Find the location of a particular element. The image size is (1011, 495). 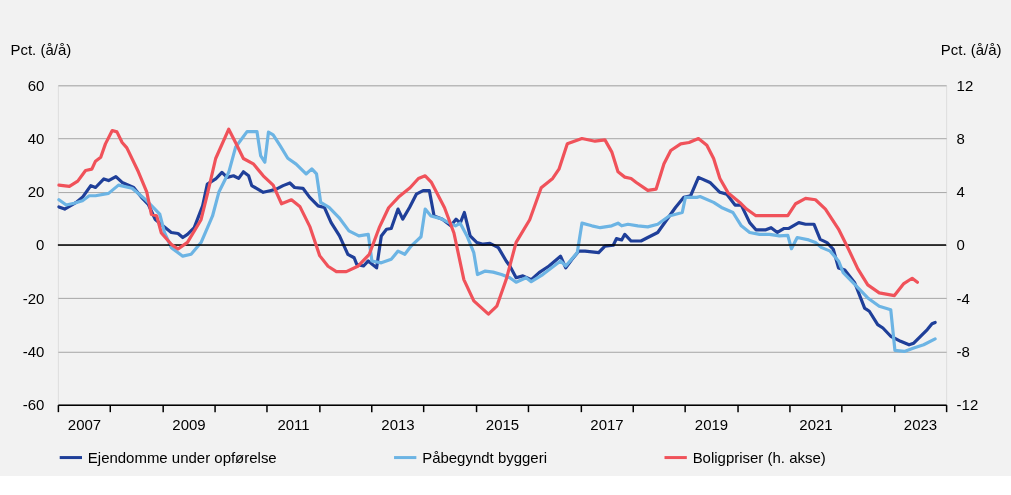

y-tick-label: -40 is located at coordinates (33, 351).